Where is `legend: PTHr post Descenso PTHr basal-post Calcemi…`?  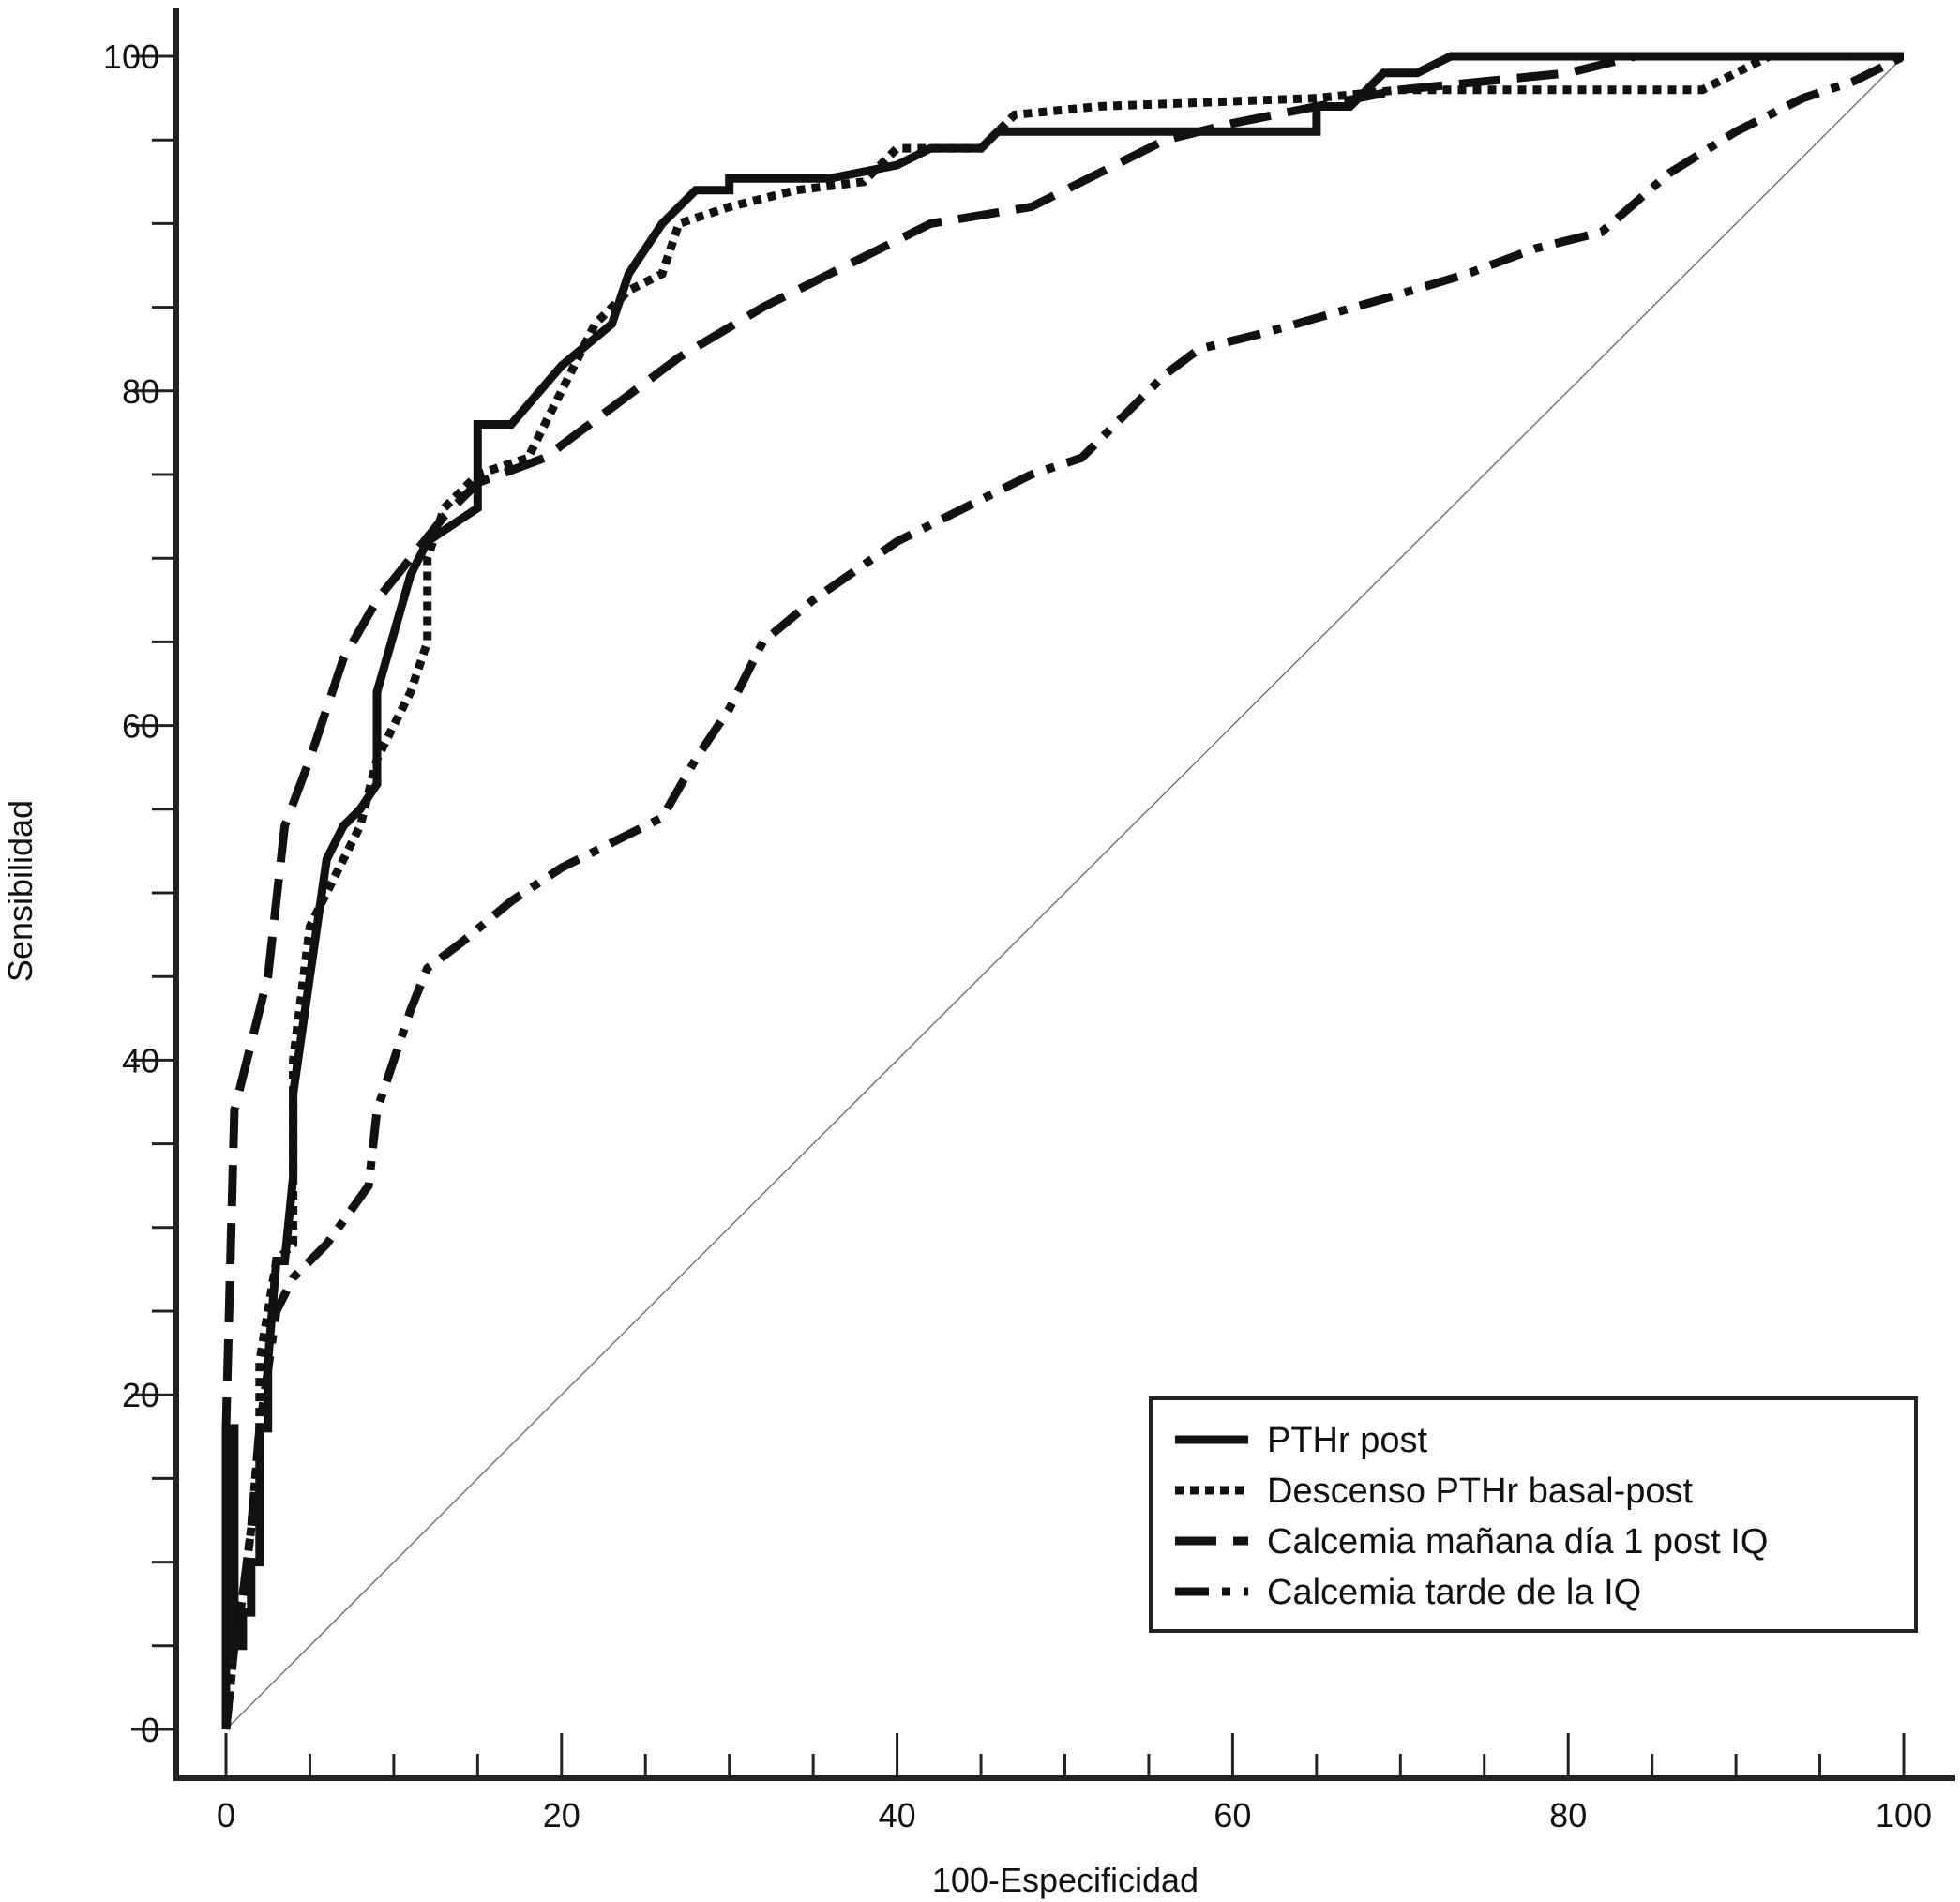
legend: PTHr post Descenso PTHr basal-post Calcemi… is located at coordinates (1533, 1514).